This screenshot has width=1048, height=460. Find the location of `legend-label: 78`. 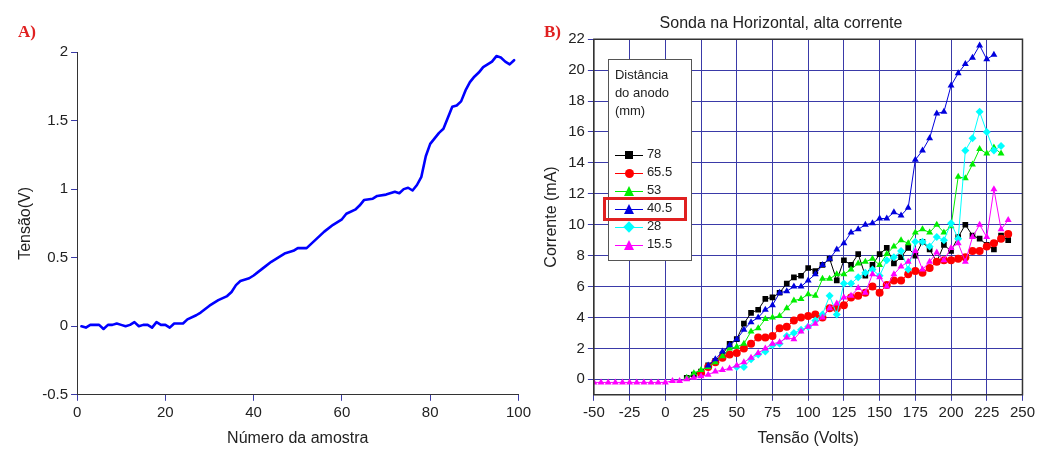

legend-label: 78 is located at coordinates (654, 154).